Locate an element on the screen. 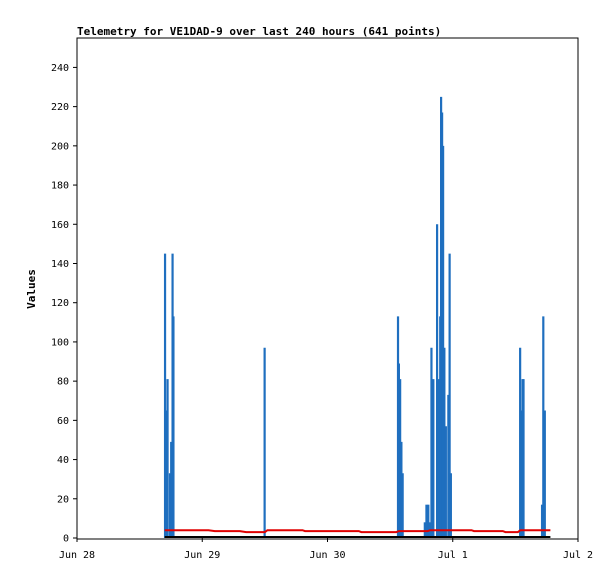 Image resolution: width=615 pixels, height=579 pixels. y-tick-label: 140 is located at coordinates (60, 264).